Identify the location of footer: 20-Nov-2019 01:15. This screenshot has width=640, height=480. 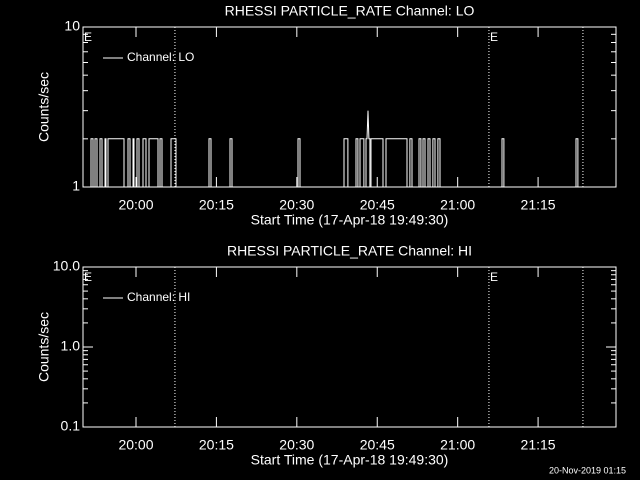
(587, 470).